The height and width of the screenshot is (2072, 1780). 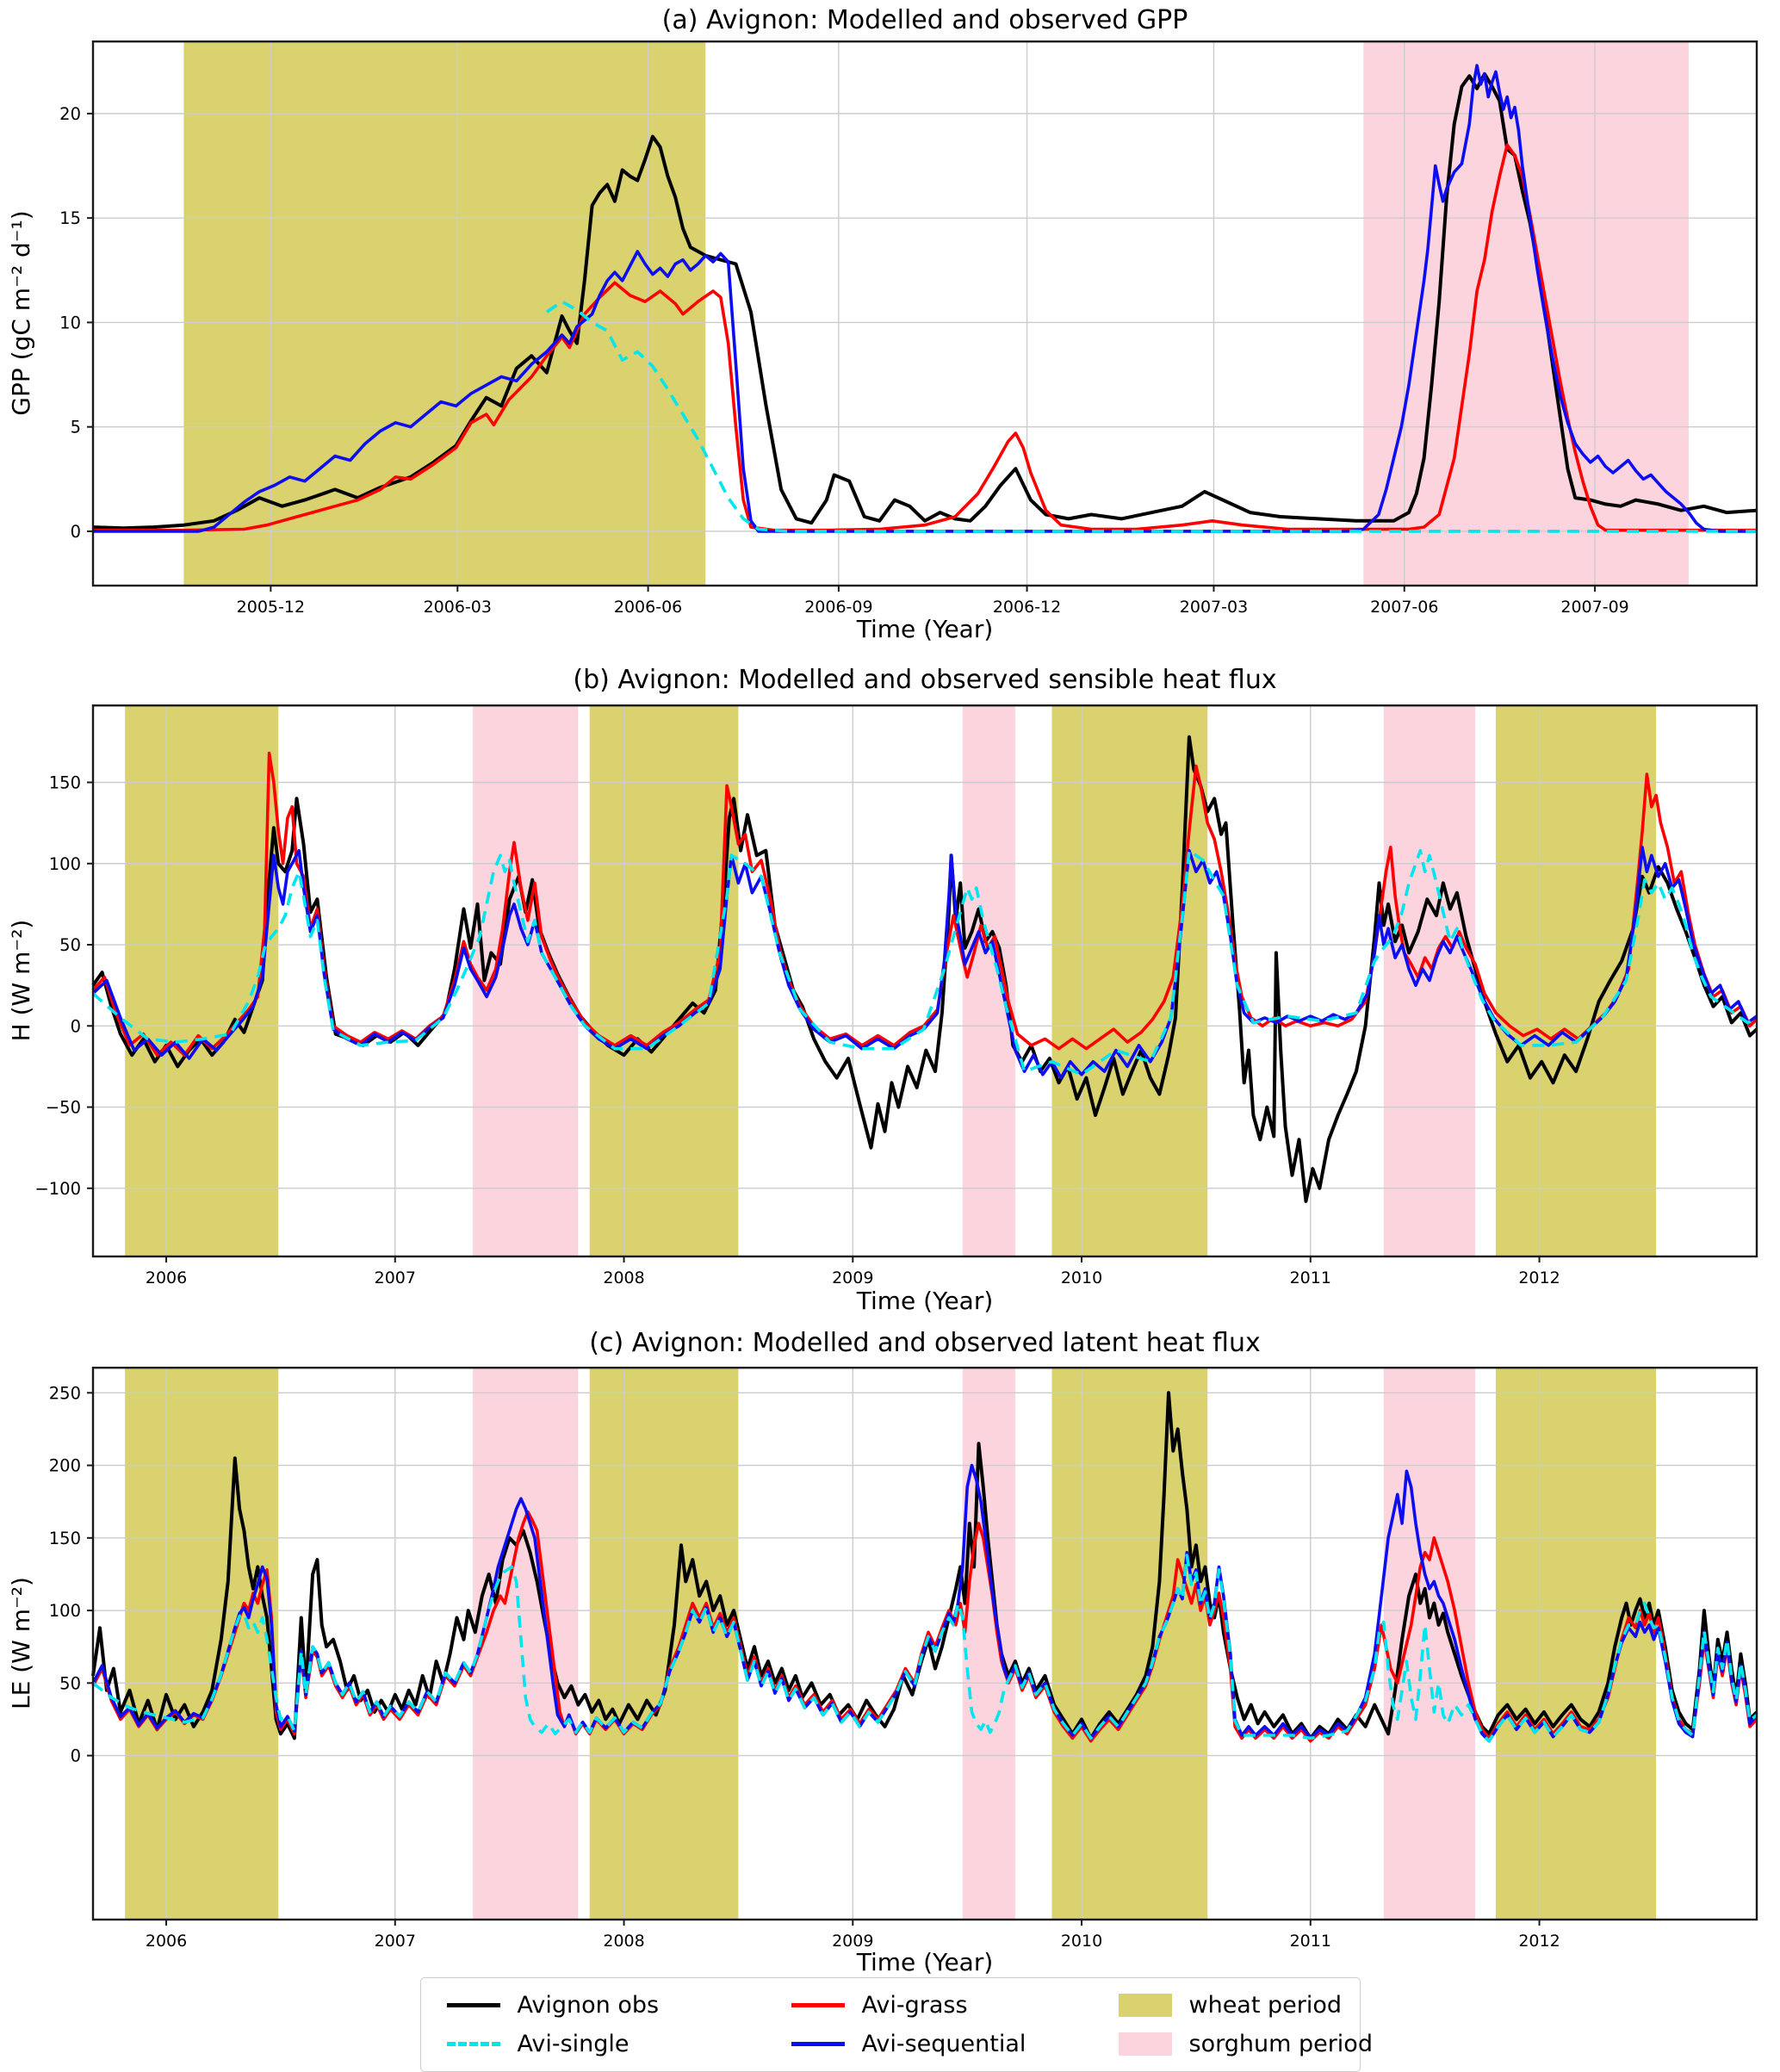 I want to click on svg-text: 2007-03, so click(x=1214, y=607).